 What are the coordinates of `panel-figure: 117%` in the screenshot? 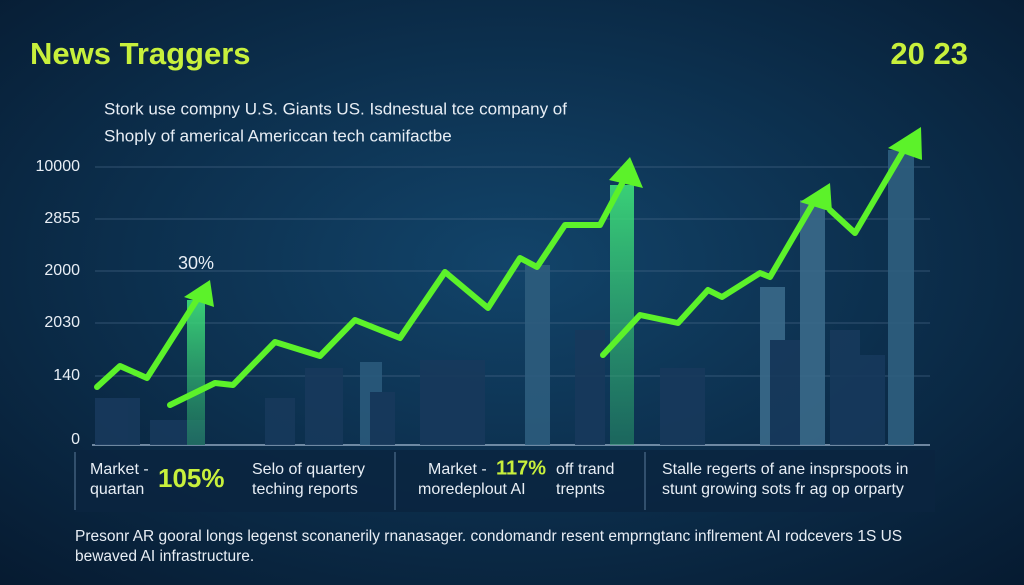 It's located at (521, 468).